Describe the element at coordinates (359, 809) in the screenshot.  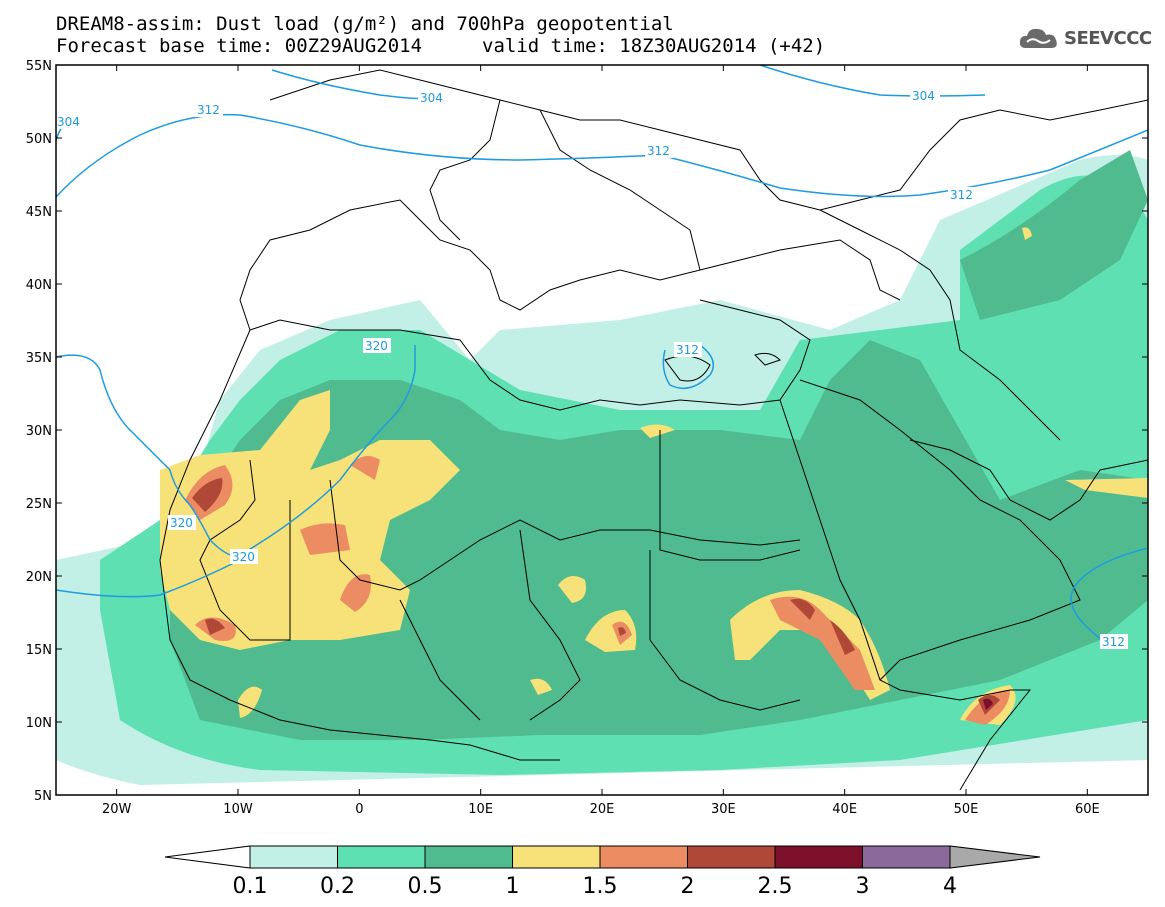
I see `lon-tick-label: 0` at that location.